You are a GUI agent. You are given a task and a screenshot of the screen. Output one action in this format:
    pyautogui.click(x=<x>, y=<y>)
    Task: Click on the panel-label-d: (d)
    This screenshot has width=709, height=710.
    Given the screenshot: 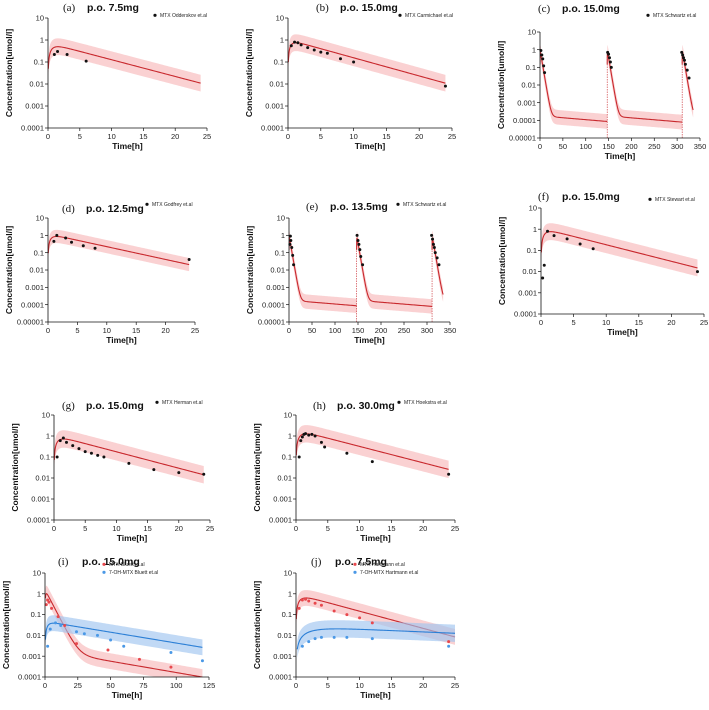 What is the action you would take?
    pyautogui.click(x=68, y=209)
    